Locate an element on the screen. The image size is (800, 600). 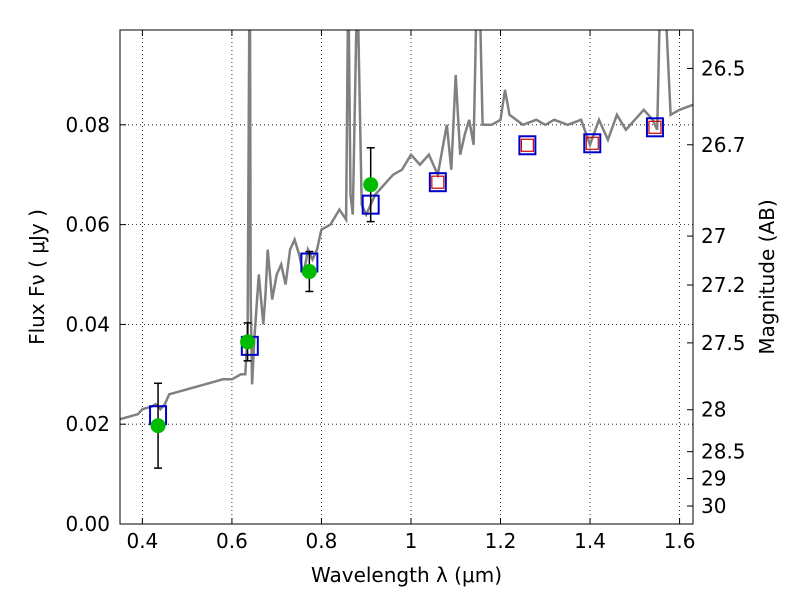
x-tick-label: 1.6 is located at coordinates (680, 541).